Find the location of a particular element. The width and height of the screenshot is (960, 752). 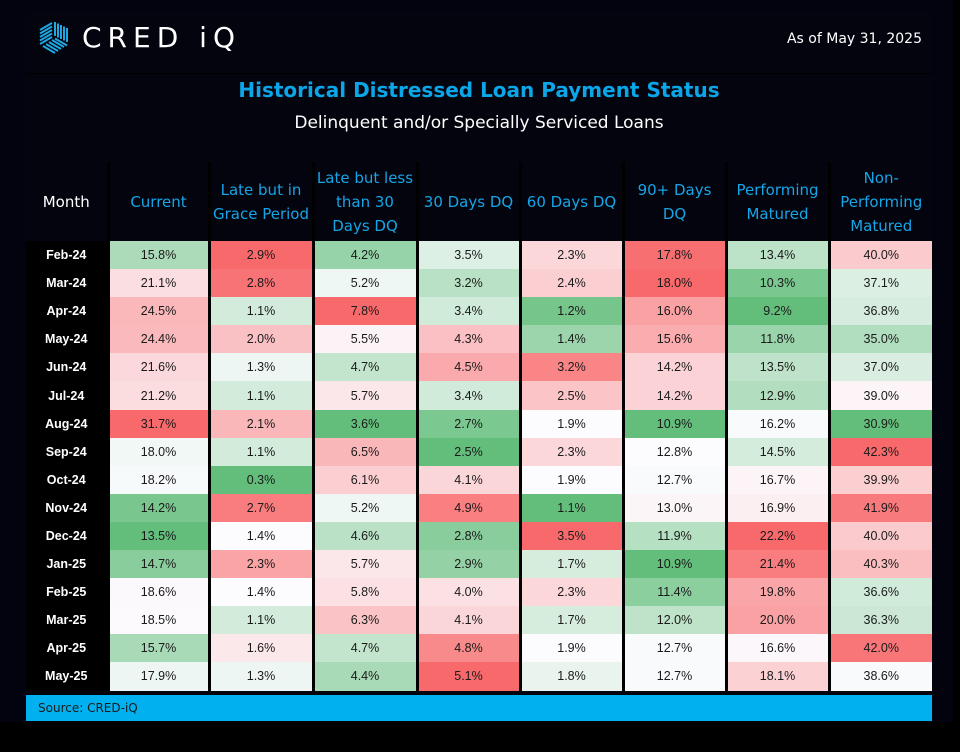

value-cell: 18.2% is located at coordinates (157, 479).